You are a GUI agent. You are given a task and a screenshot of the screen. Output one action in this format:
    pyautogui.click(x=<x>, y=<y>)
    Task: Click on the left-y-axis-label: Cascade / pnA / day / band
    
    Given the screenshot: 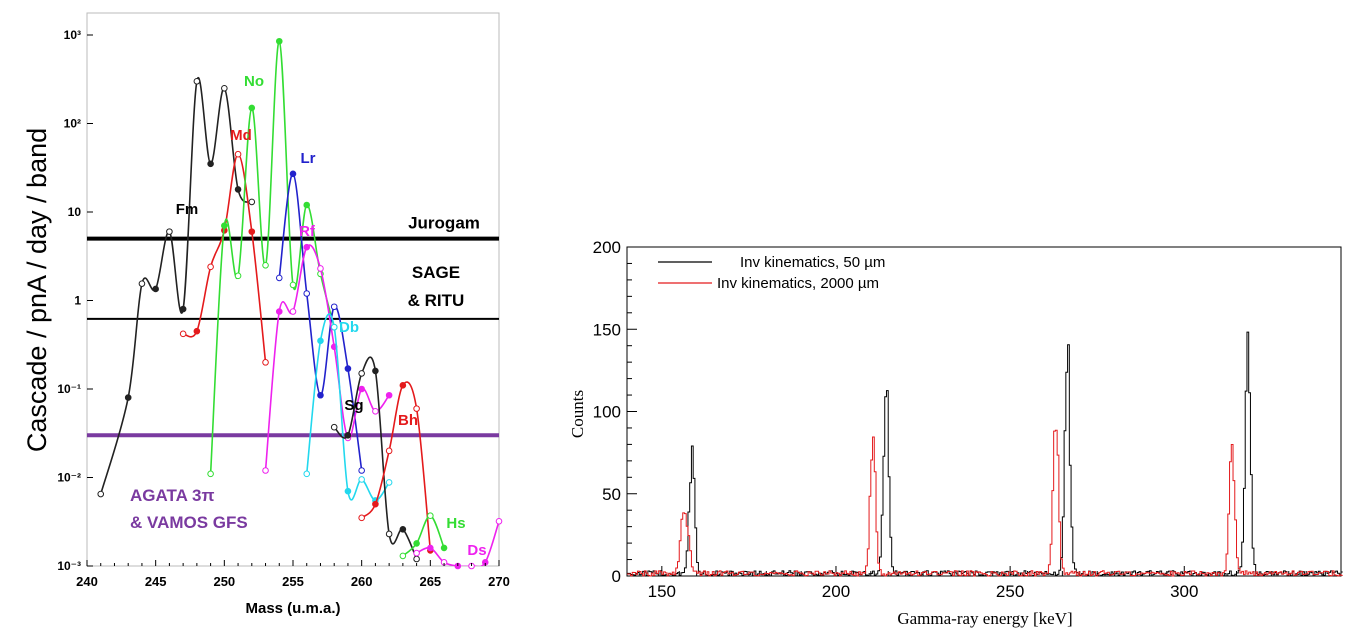 What is the action you would take?
    pyautogui.click(x=37, y=290)
    